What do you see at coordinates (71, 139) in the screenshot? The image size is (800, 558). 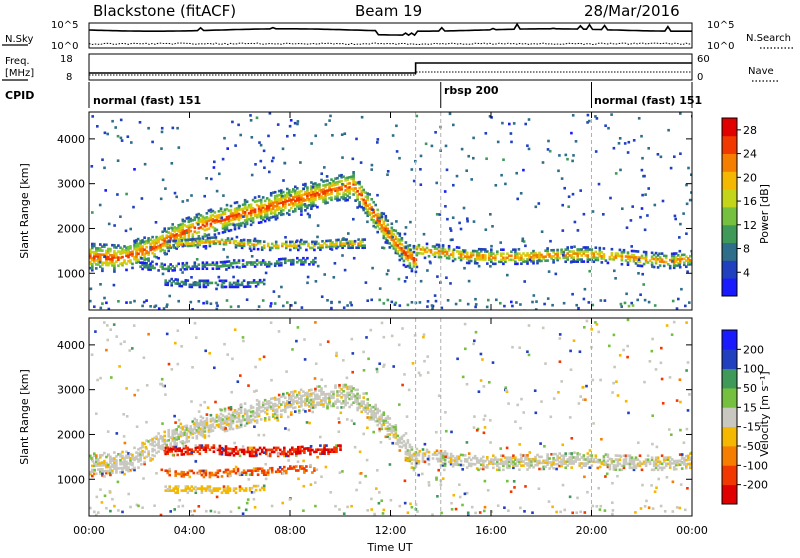 I see `y-tick-label: 4000` at bounding box center [71, 139].